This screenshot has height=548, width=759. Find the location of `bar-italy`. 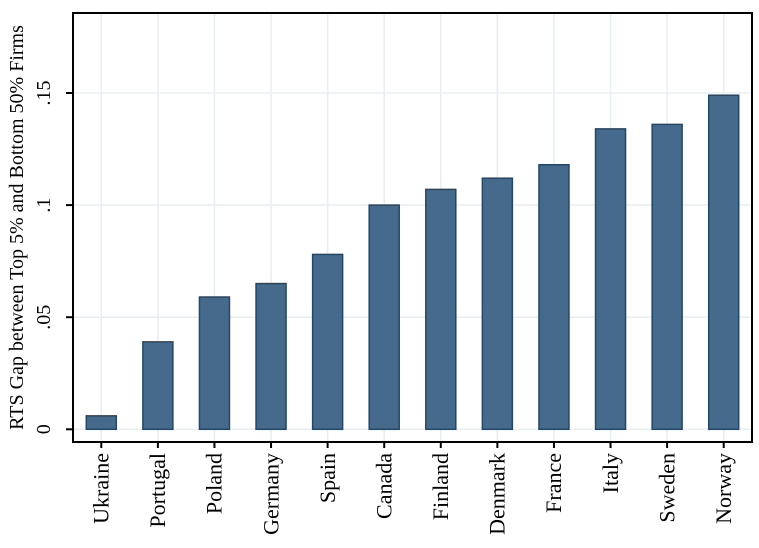

bar-italy is located at coordinates (610, 279).